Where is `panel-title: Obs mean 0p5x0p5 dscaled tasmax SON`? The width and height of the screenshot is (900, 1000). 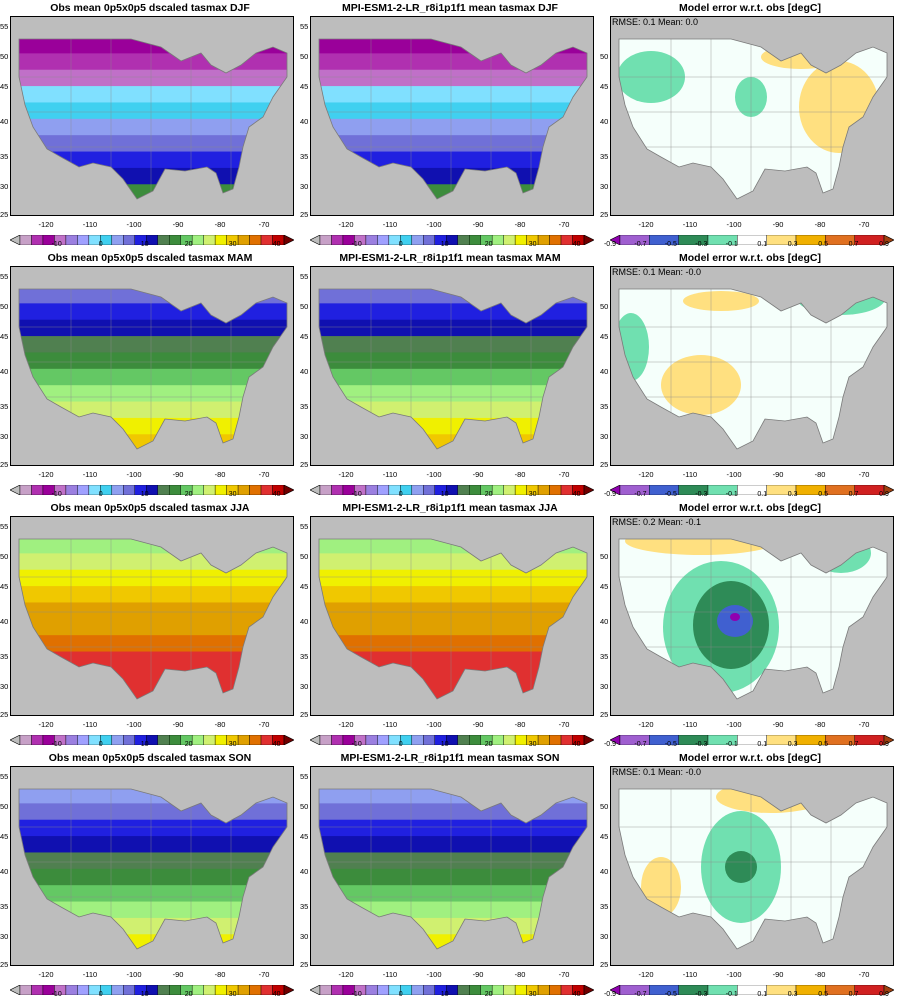
panel-title: Obs mean 0p5x0p5 dscaled tasmax SON is located at coordinates (150, 758).